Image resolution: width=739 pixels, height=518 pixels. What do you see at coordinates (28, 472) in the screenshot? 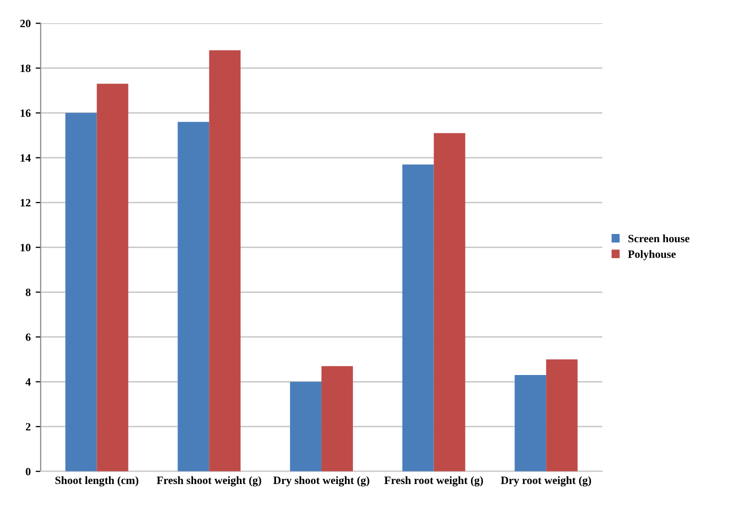
I see `y-tick-label: 0` at bounding box center [28, 472].